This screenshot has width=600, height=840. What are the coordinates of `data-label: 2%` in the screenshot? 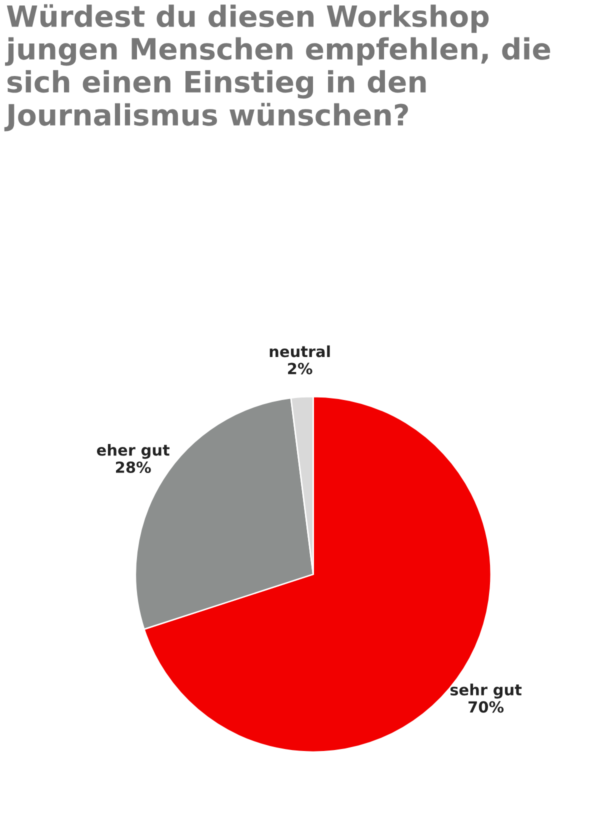 It's located at (300, 368).